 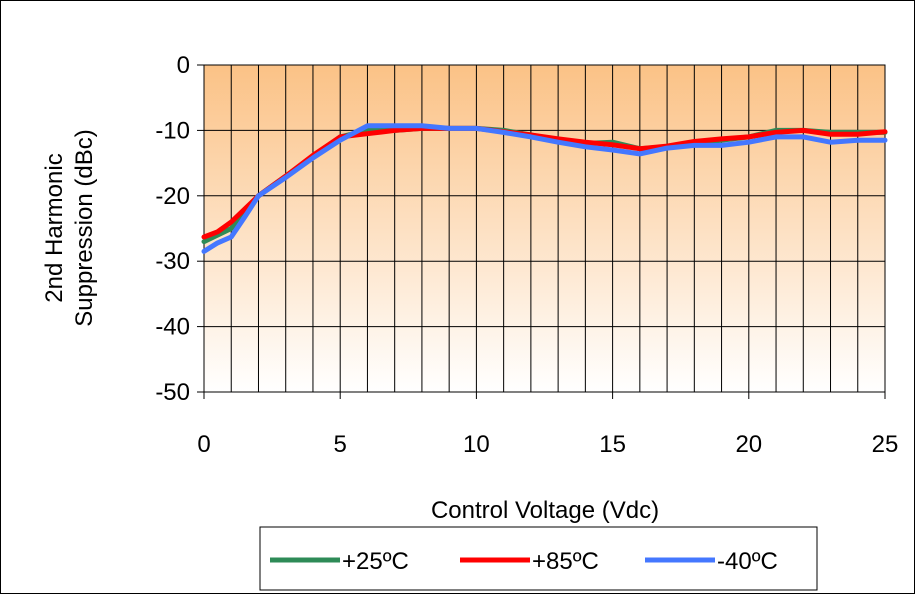 What do you see at coordinates (340, 444) in the screenshot?
I see `x-tick-label: 5` at bounding box center [340, 444].